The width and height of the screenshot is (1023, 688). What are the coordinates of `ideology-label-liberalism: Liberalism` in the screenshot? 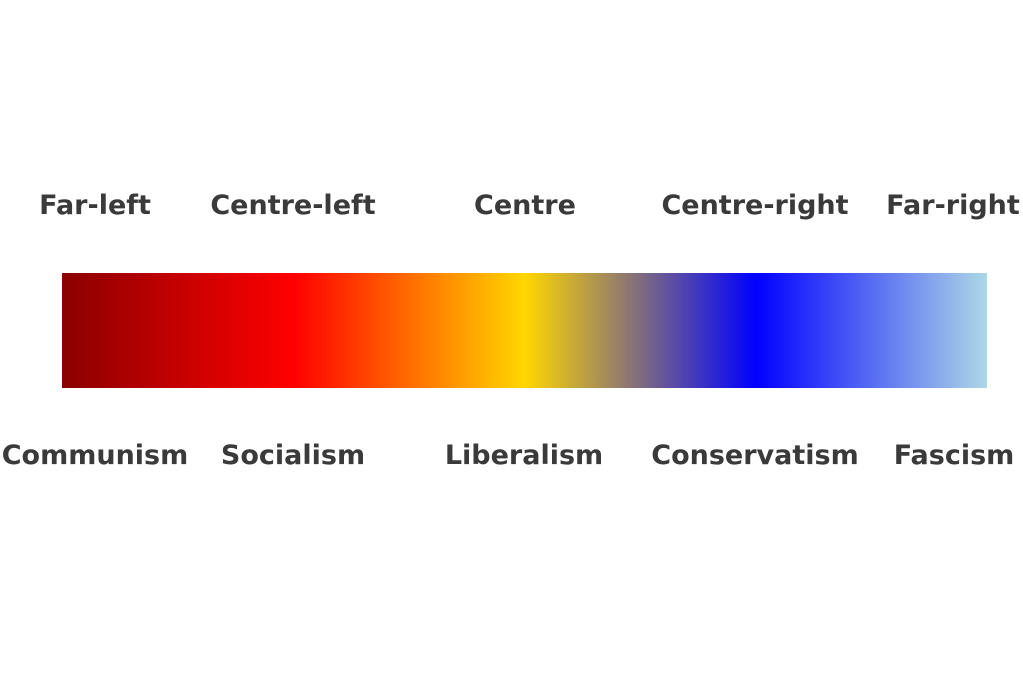 It's located at (524, 455).